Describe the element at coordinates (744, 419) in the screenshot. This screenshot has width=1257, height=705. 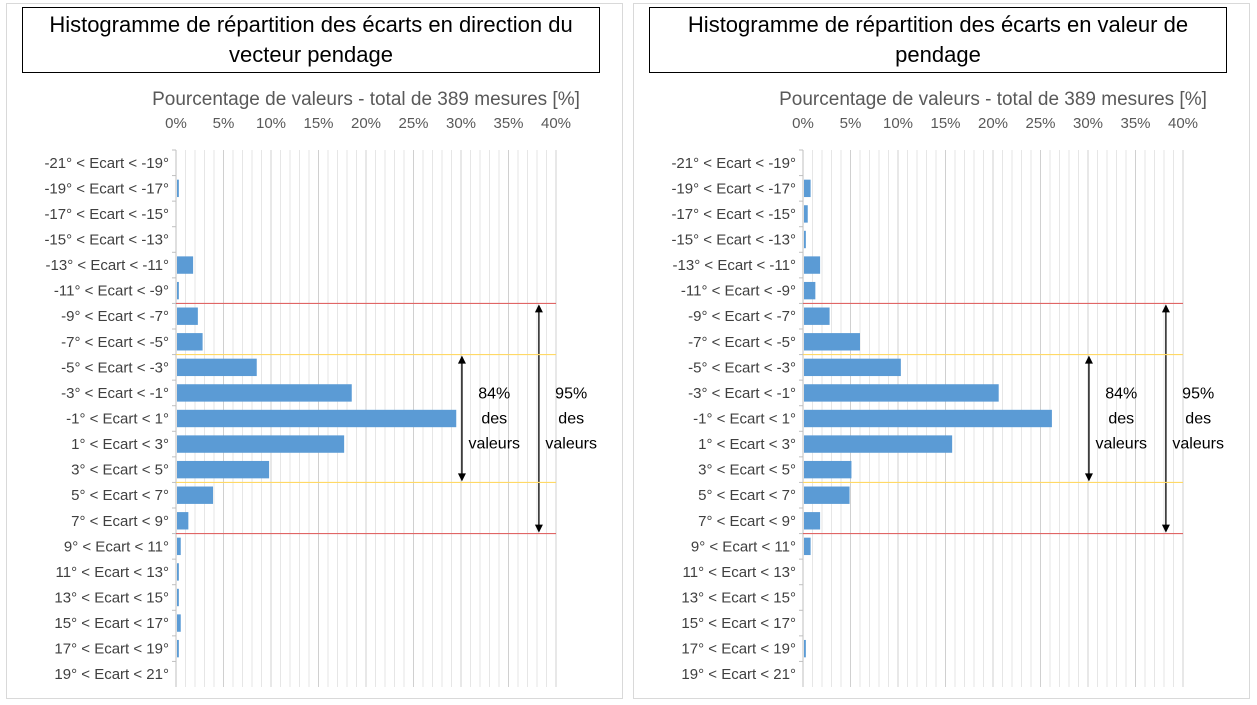
I see `category-label: -1° < Ecart < 1°` at that location.